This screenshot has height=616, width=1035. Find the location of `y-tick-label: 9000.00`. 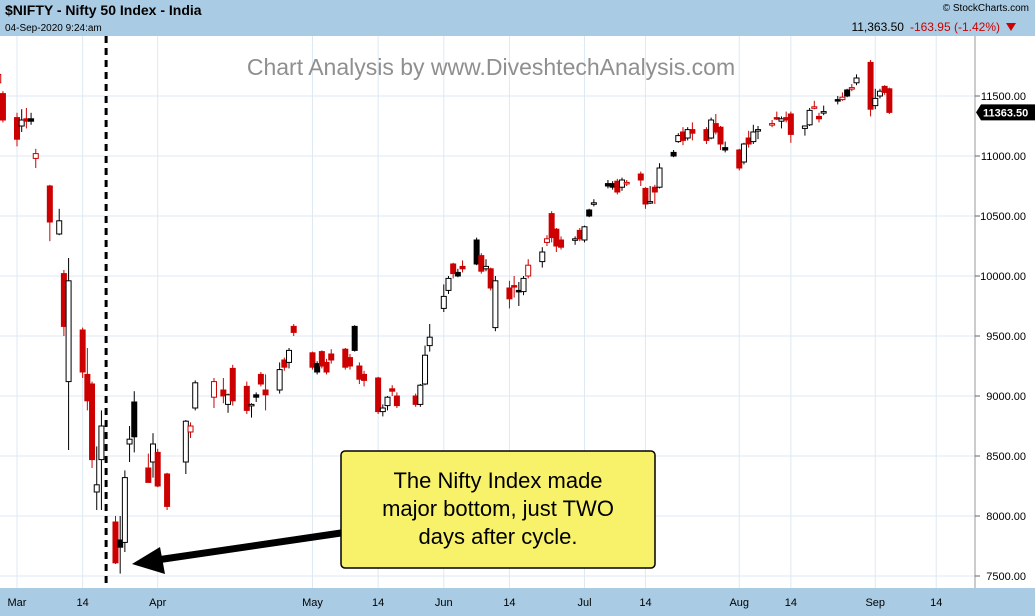

y-tick-label: 9000.00 is located at coordinates (1006, 397).